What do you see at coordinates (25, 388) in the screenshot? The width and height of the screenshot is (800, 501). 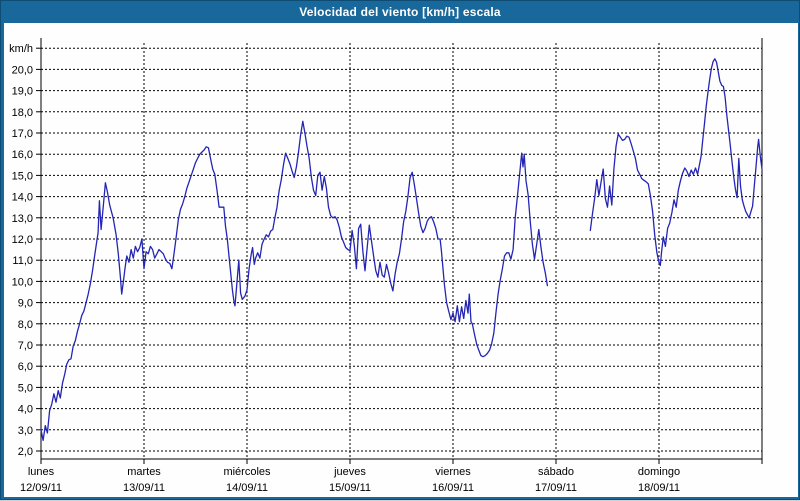 I see `svg-text: 5,0` at bounding box center [25, 388].